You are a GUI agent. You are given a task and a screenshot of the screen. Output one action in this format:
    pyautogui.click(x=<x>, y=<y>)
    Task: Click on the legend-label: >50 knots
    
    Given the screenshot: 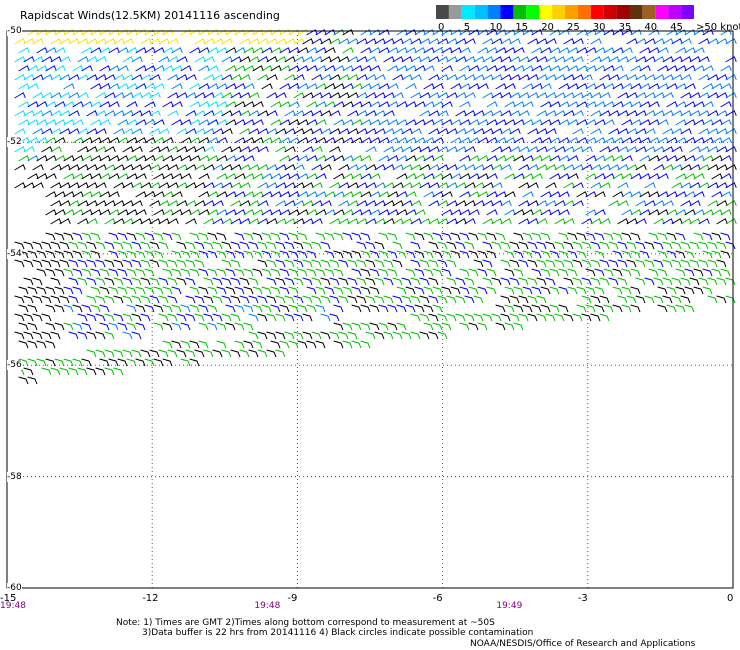 What is the action you would take?
    pyautogui.click(x=718, y=27)
    